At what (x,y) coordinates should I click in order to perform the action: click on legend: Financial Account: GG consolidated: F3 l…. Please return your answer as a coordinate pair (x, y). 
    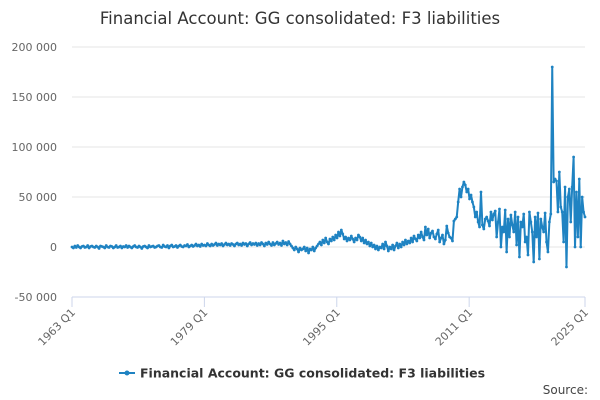
    Looking at the image, I should click on (302, 373).